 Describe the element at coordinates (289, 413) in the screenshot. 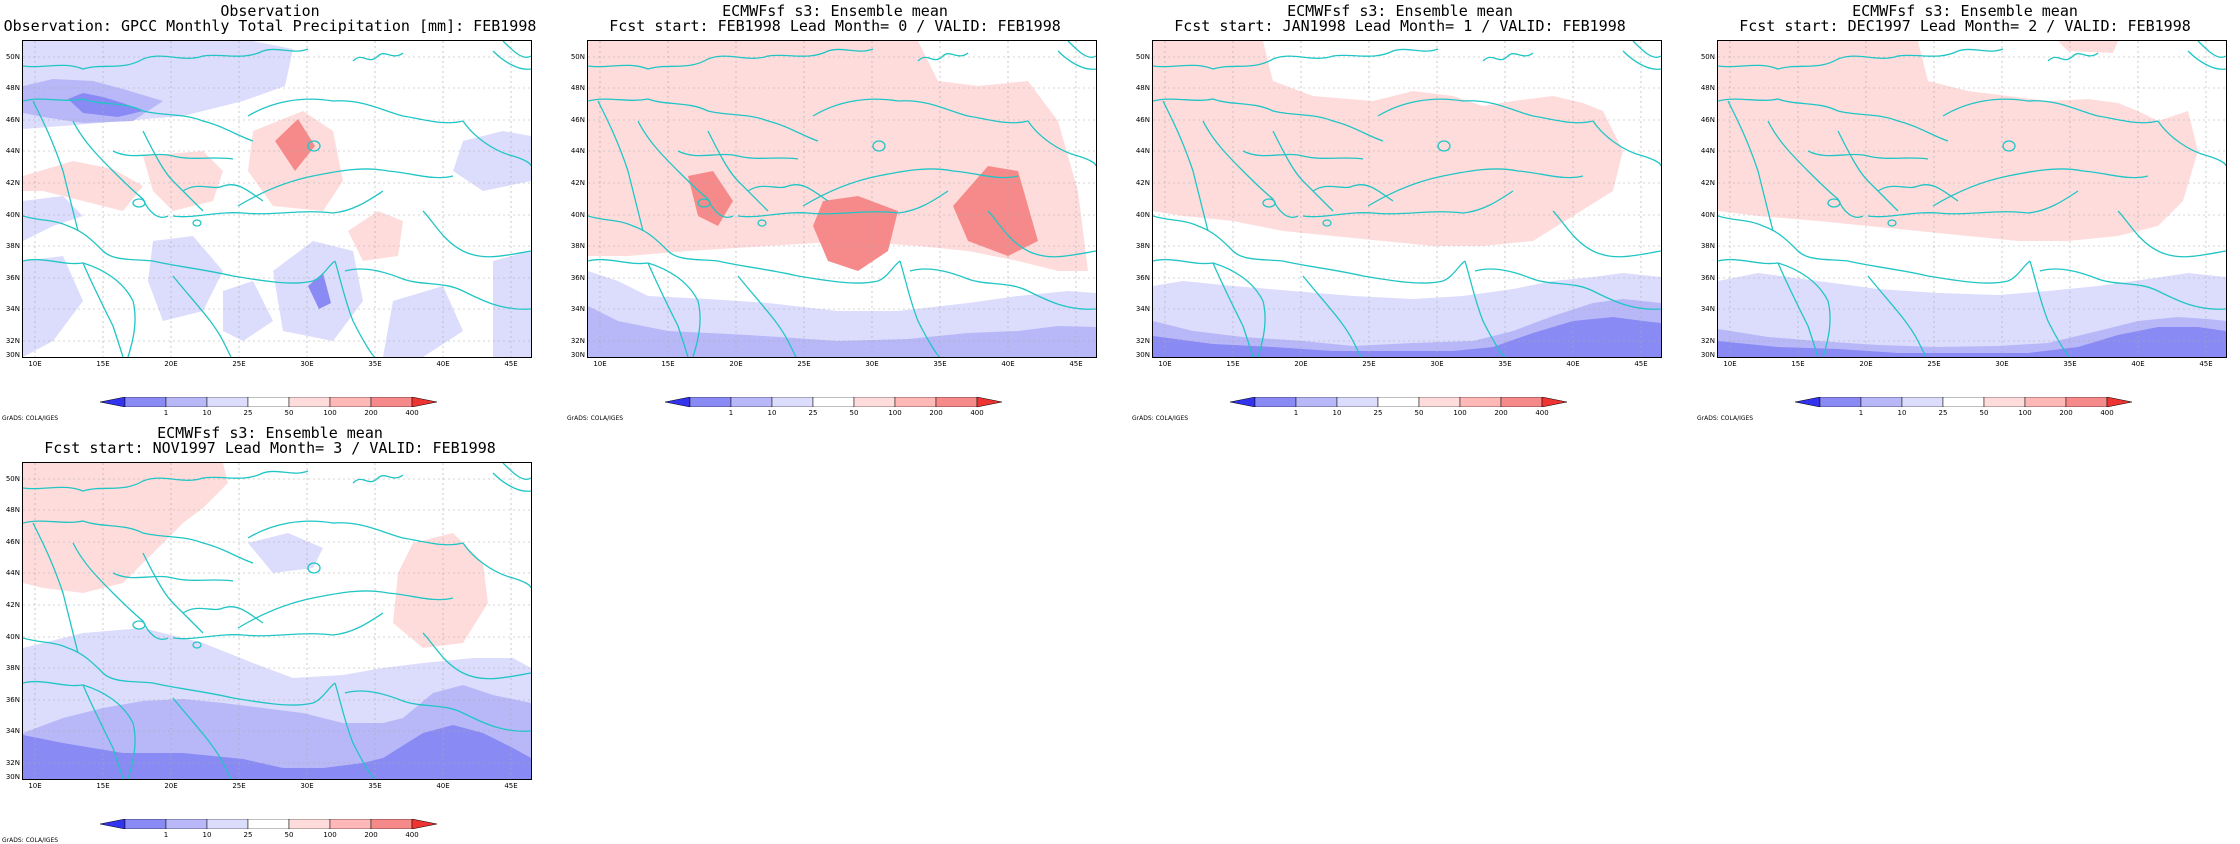

I see `colorbar-tick: 50` at that location.